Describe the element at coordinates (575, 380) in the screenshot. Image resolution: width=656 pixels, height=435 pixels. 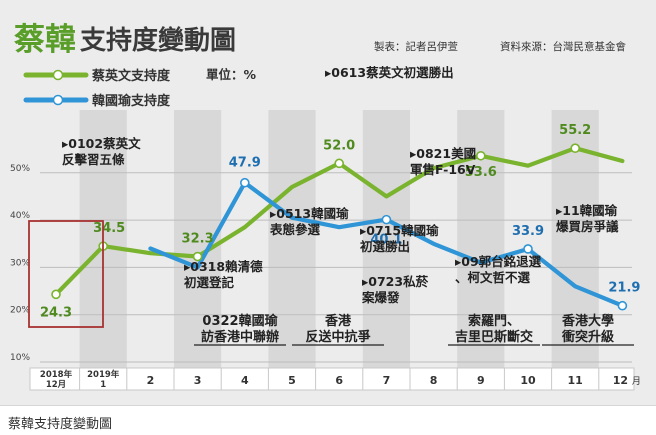
I see `x-tick-label: 11` at that location.